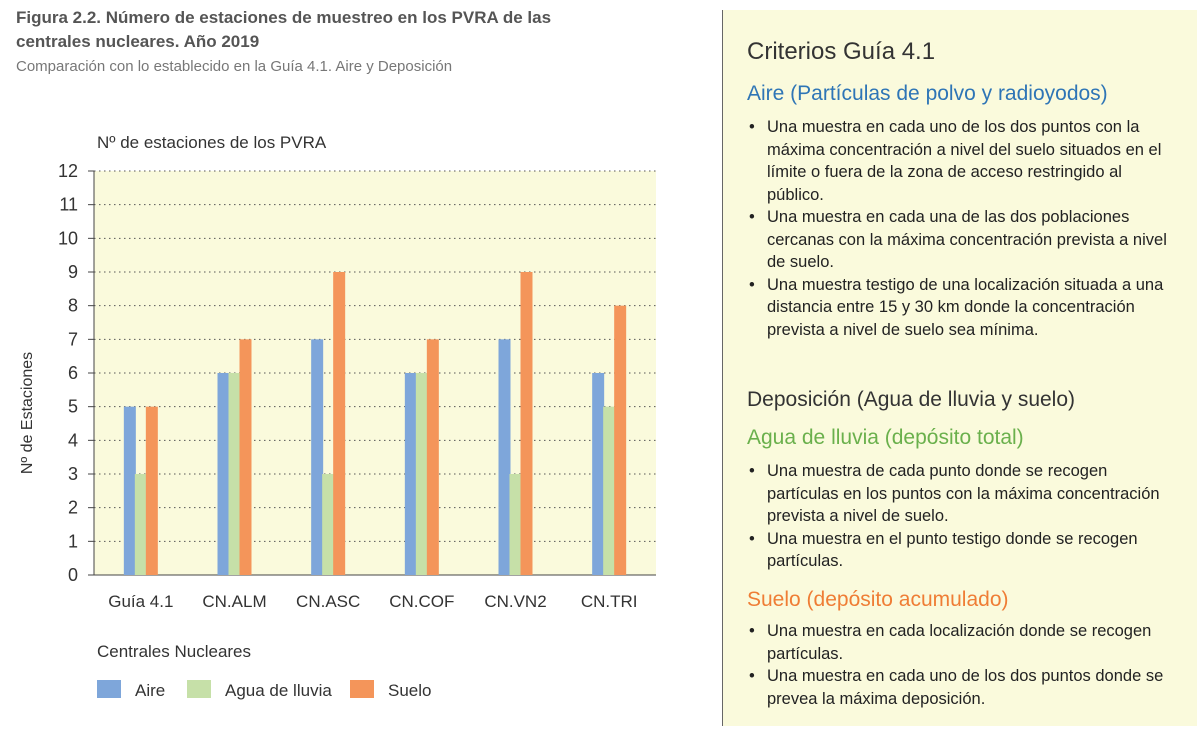 This screenshot has height=738, width=1200. What do you see at coordinates (885, 437) in the screenshot?
I see `lluvia-heading: Agua de lluvia (depósito total)` at bounding box center [885, 437].